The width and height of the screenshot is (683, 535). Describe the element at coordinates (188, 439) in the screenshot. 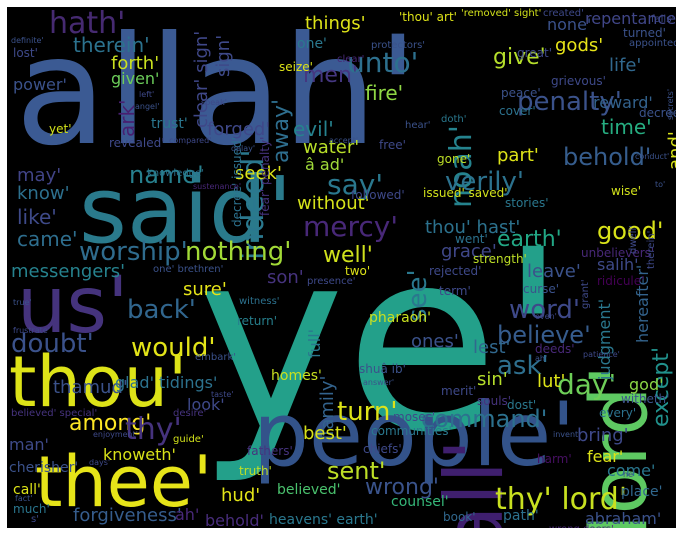

I see `word-guide: guide'` at that location.